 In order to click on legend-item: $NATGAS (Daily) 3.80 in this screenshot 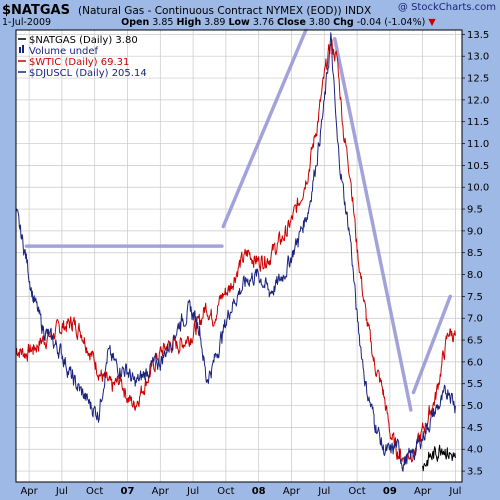, I will do `click(83, 40)`.